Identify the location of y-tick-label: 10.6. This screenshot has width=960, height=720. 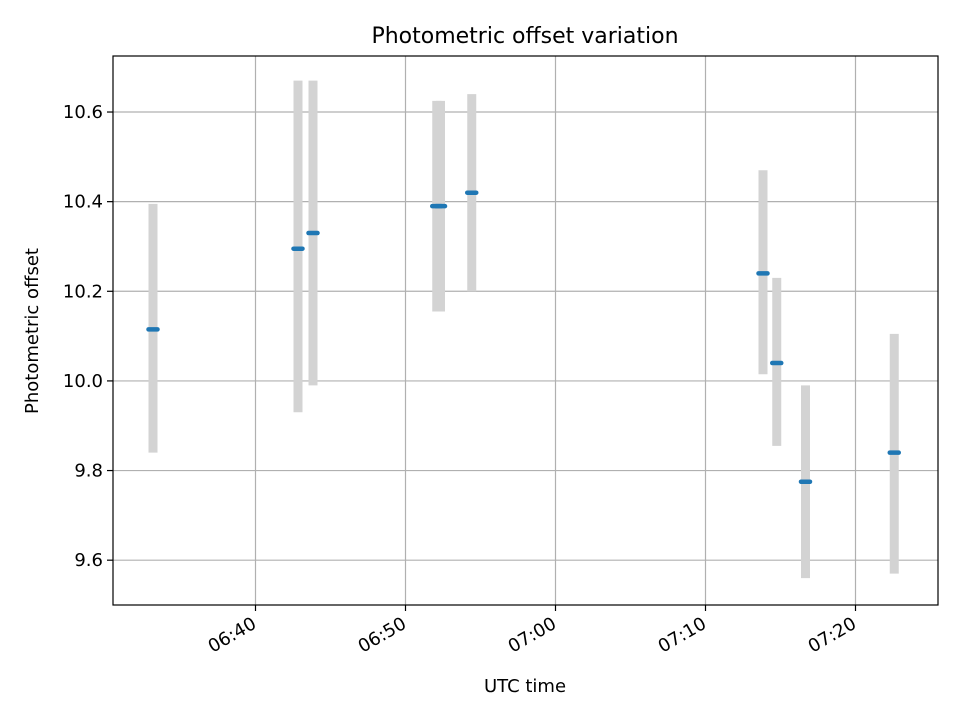
(83, 112).